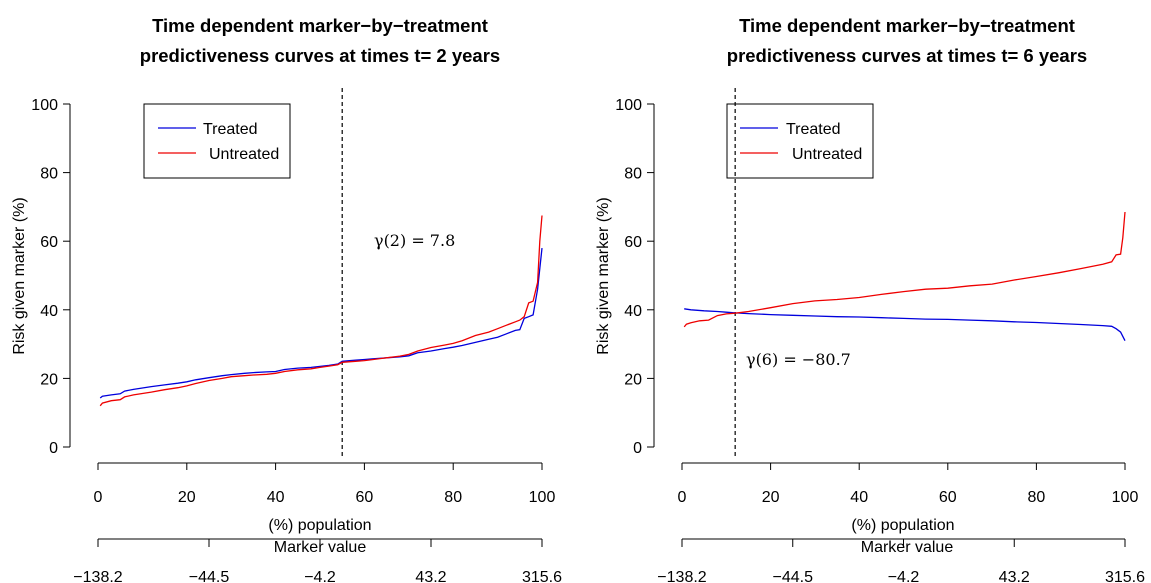 The width and height of the screenshot is (1151, 583). I want to click on gamma-annotation: γ(6) = −80.7, so click(798, 359).